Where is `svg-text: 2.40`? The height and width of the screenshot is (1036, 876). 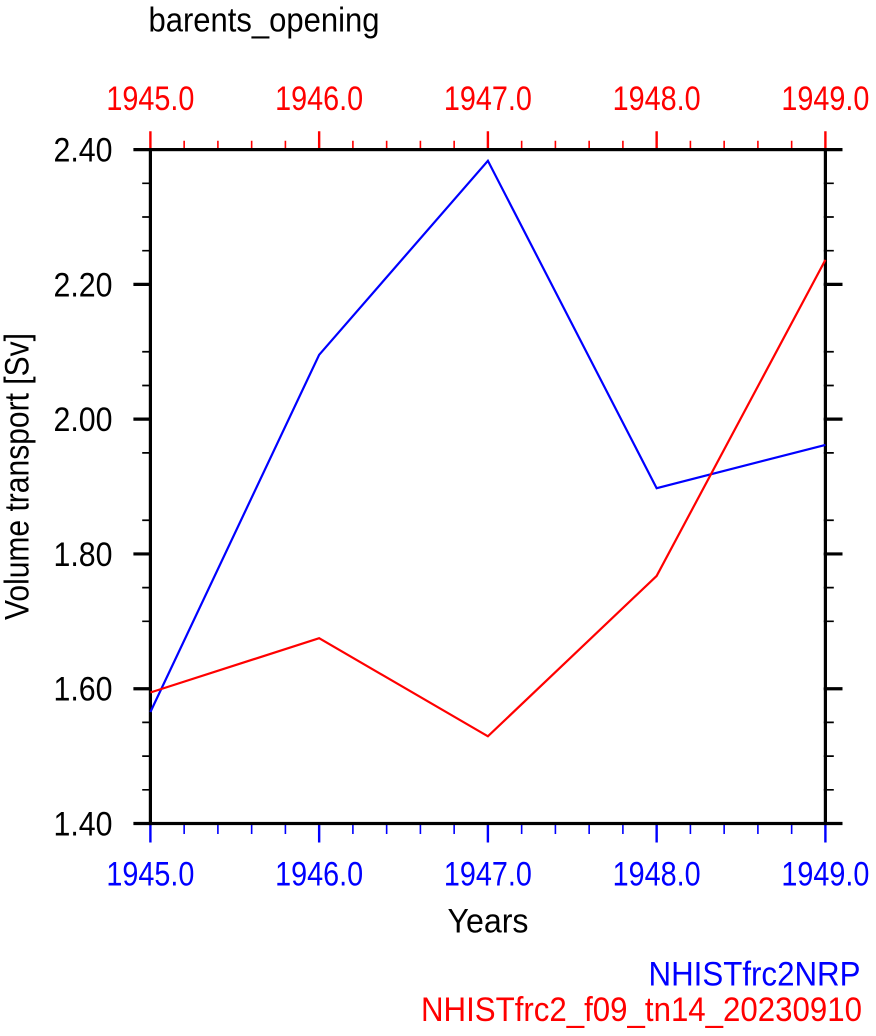 svg-text: 2.40 is located at coordinates (83, 151).